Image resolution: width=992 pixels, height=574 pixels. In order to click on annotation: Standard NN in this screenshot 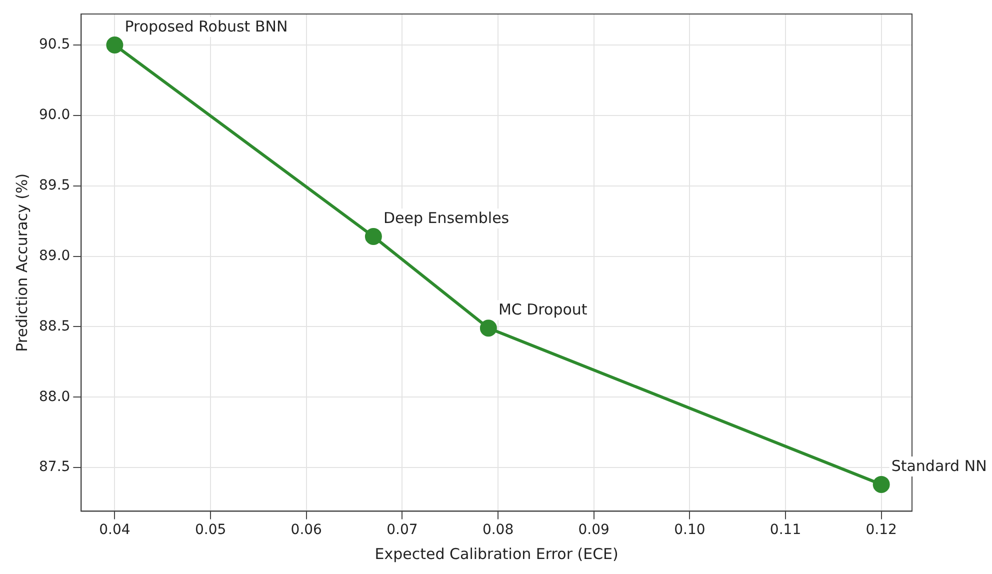, I will do `click(939, 465)`.